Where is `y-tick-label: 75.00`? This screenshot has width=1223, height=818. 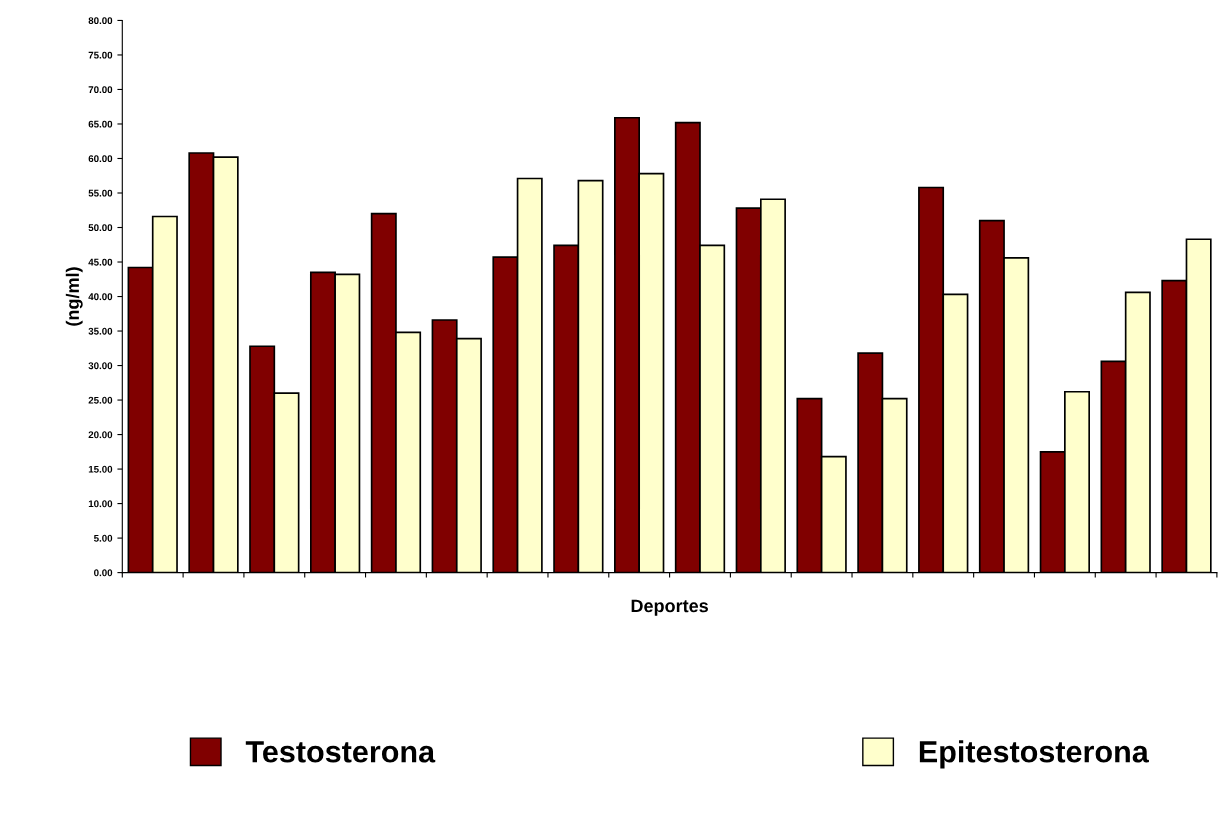
y-tick-label: 75.00 is located at coordinates (100, 55).